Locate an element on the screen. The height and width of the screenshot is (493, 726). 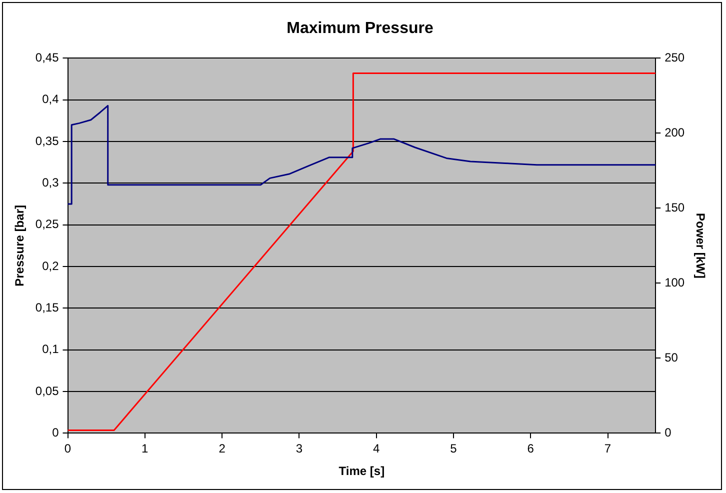
y-tick-label: 0,35 is located at coordinates (47, 141).